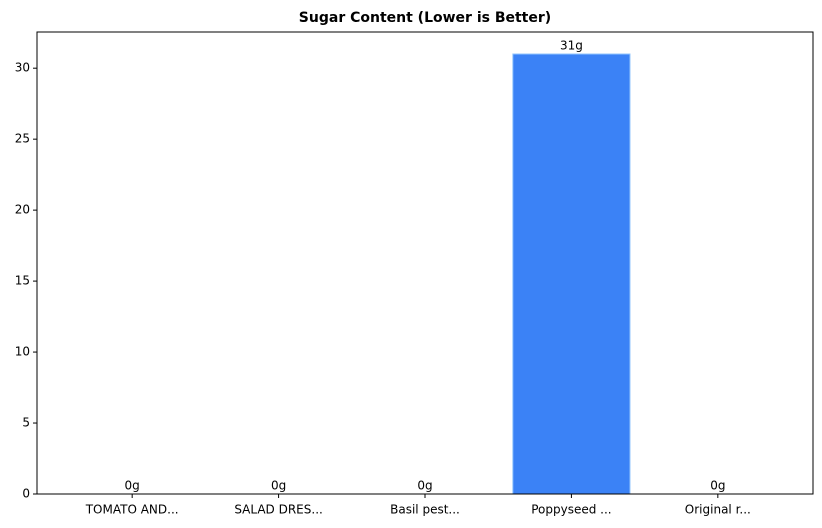  Describe the element at coordinates (571, 274) in the screenshot. I see `bar` at that location.